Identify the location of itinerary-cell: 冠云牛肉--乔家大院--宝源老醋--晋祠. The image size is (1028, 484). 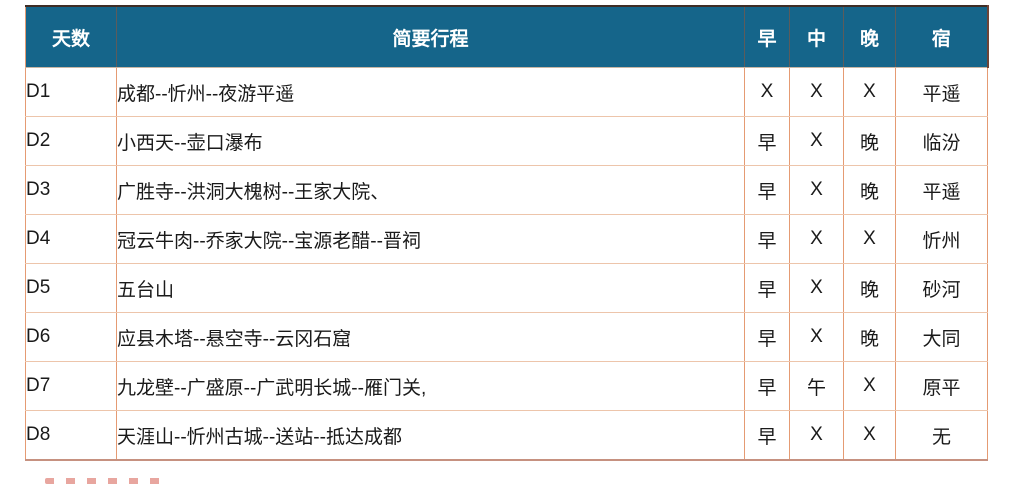
(430, 239).